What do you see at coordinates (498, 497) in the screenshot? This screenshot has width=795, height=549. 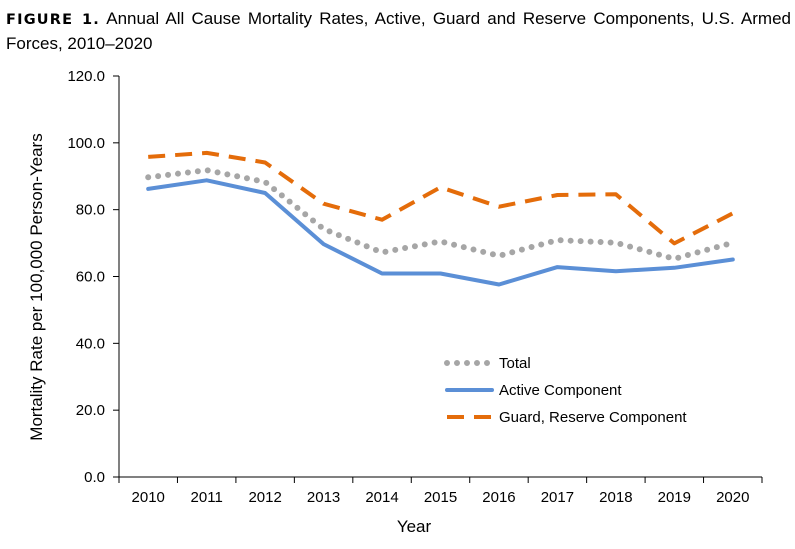 I see `x-tick-label: 2016` at bounding box center [498, 497].